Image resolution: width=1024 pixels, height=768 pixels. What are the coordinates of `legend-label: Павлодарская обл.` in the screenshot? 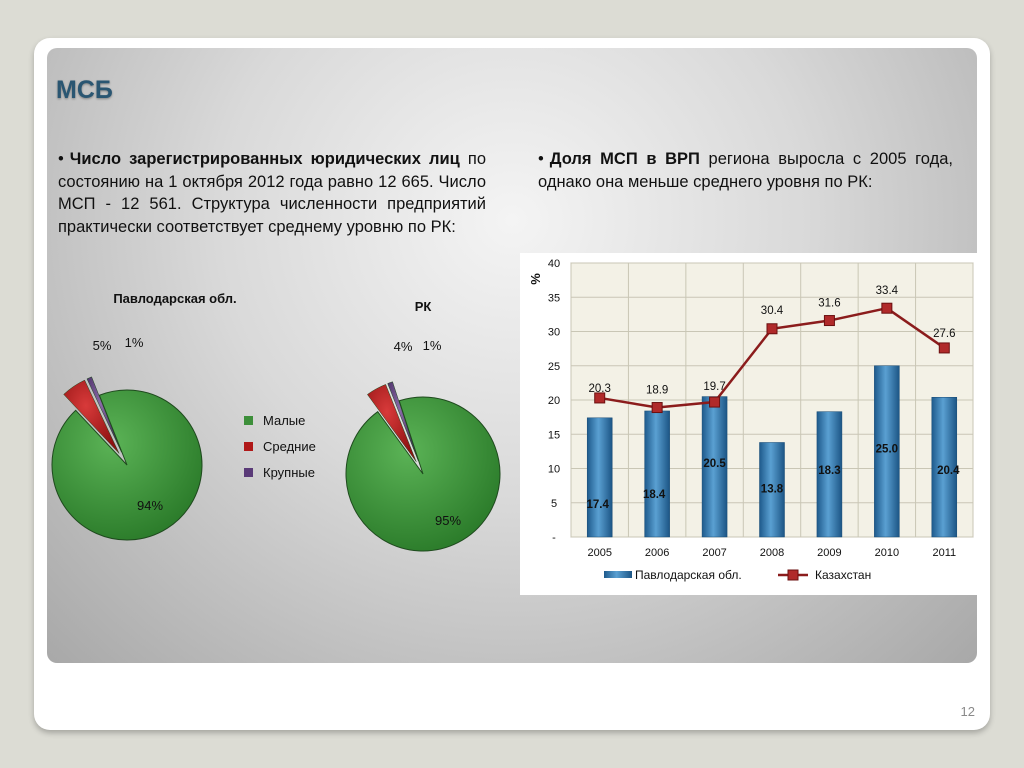 It's located at (688, 575).